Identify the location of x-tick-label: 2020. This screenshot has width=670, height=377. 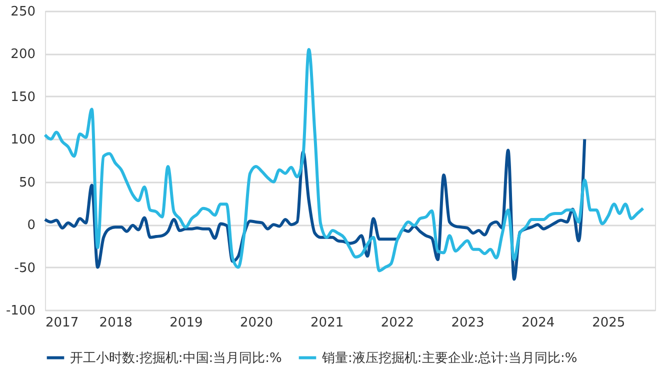
(257, 323).